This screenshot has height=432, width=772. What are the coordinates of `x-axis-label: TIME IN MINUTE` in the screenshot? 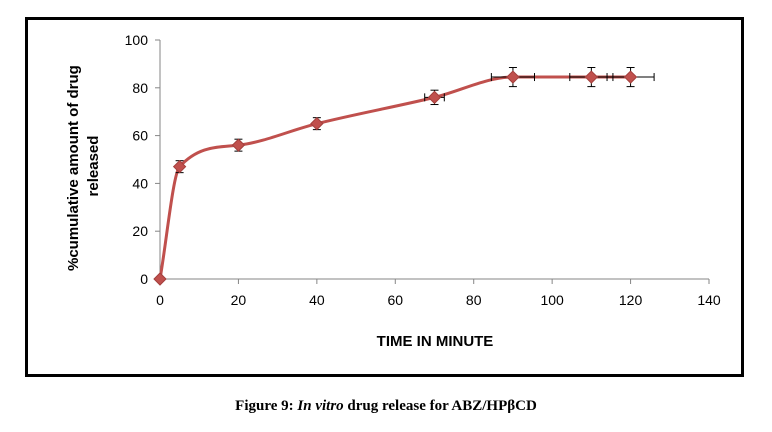 It's located at (435, 341).